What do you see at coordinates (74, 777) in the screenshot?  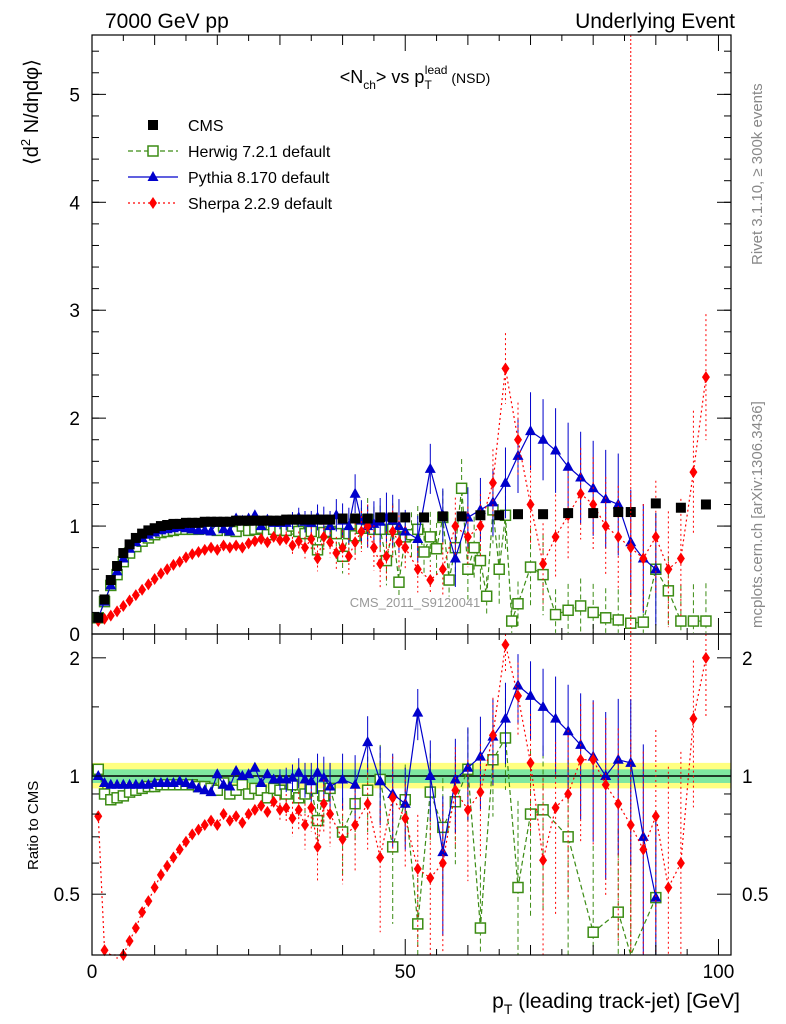 I see `bottom-ytick-label: 1` at bounding box center [74, 777].